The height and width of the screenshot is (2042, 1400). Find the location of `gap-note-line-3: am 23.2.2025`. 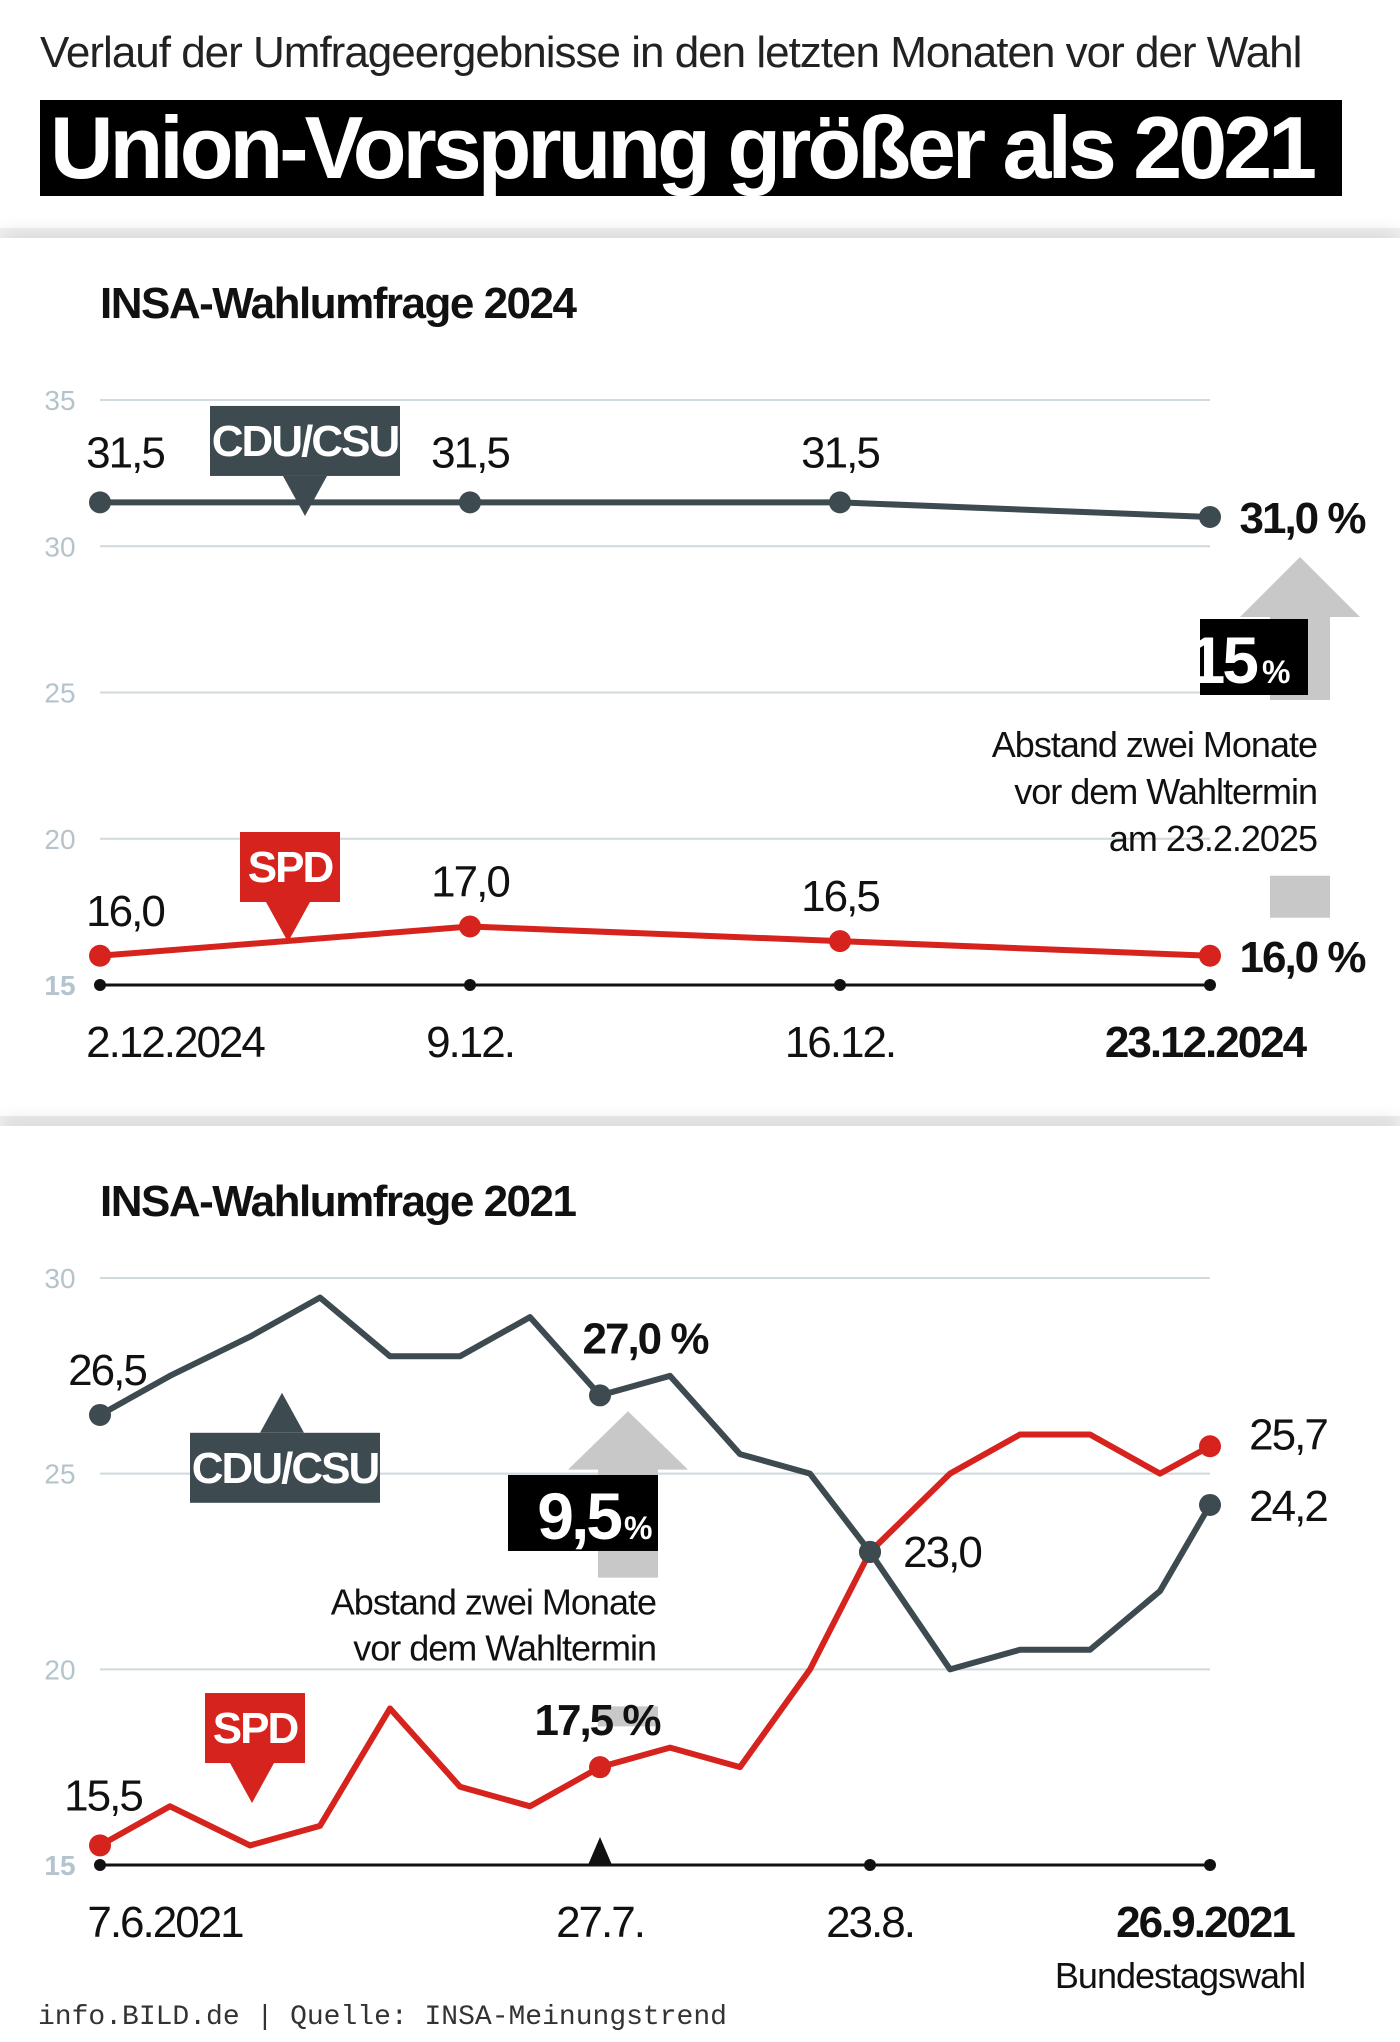

gap-note-line-3: am 23.2.2025 is located at coordinates (1213, 838).